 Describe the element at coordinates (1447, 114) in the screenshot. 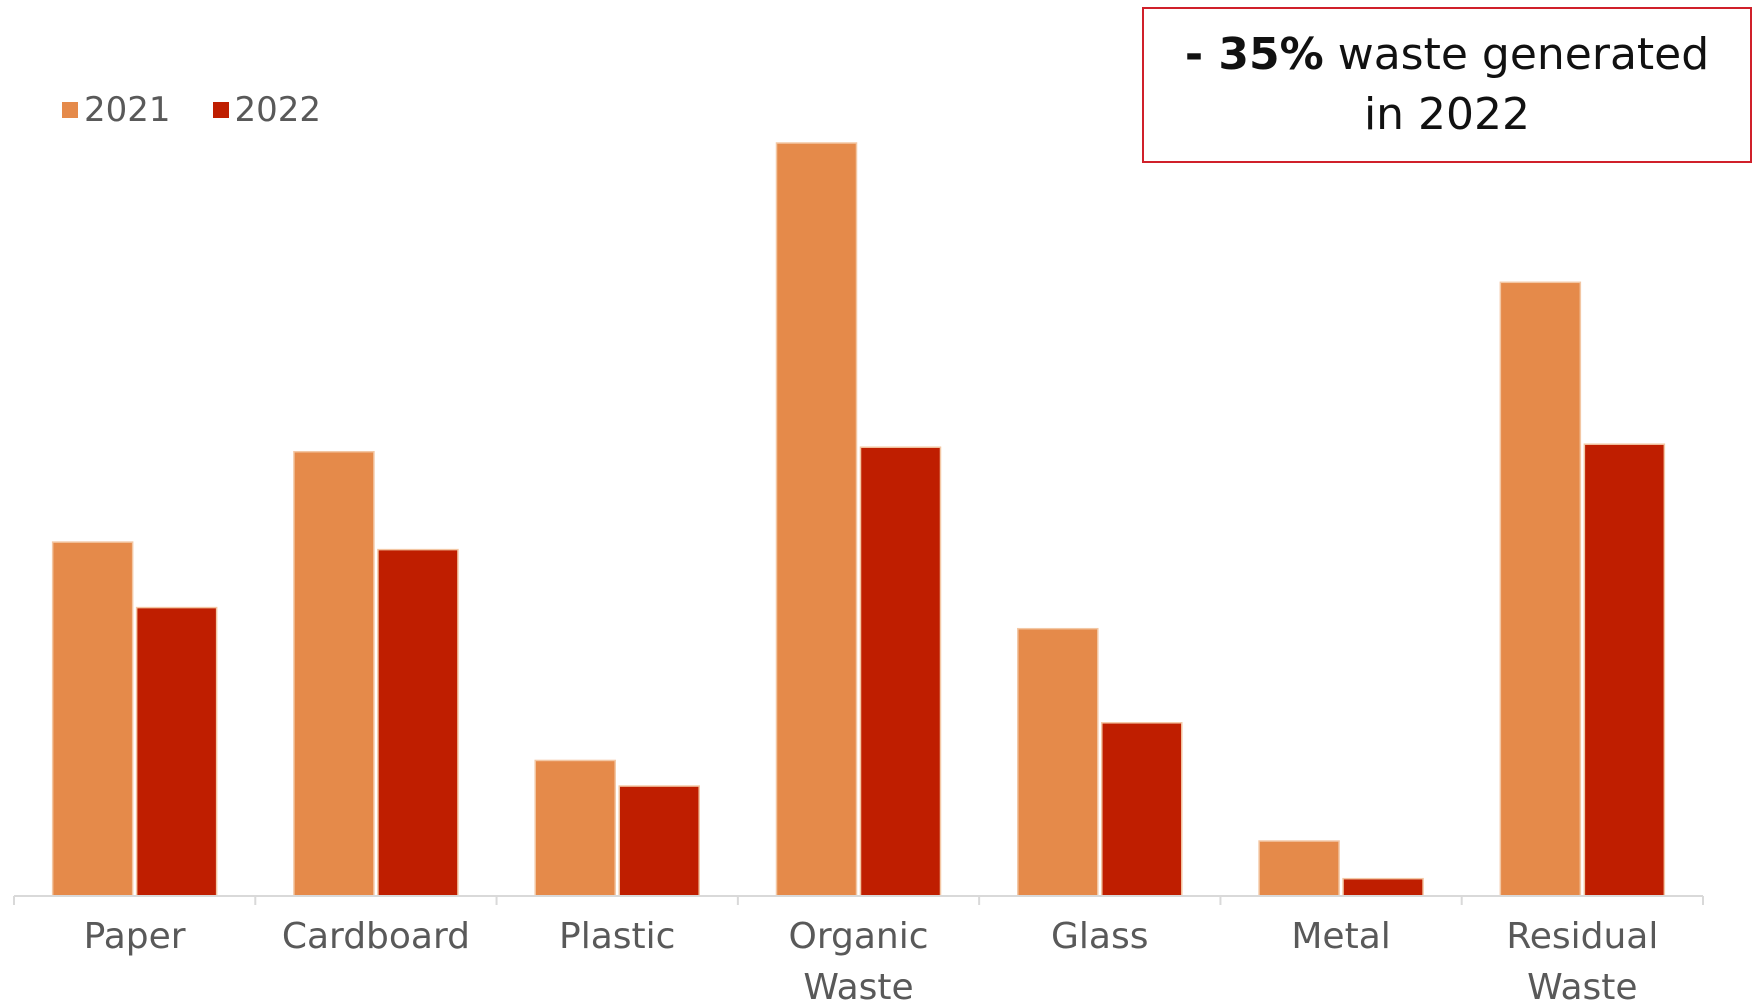

I see `callout-line-2: in 2022` at that location.